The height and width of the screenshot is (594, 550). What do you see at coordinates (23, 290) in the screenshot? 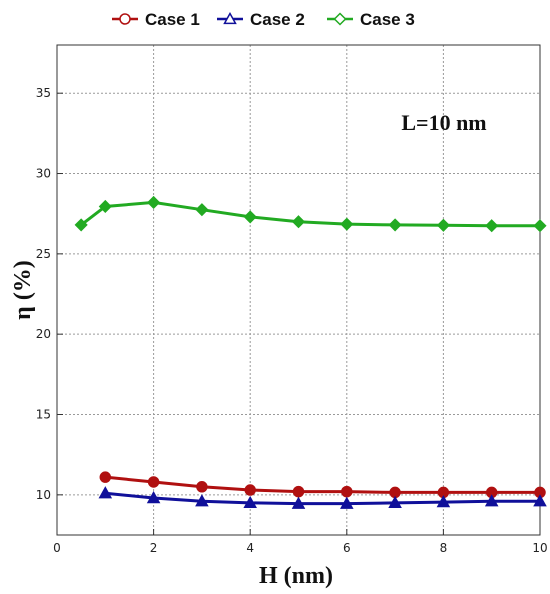
I see `y-axis-title: η (%)` at bounding box center [23, 290].